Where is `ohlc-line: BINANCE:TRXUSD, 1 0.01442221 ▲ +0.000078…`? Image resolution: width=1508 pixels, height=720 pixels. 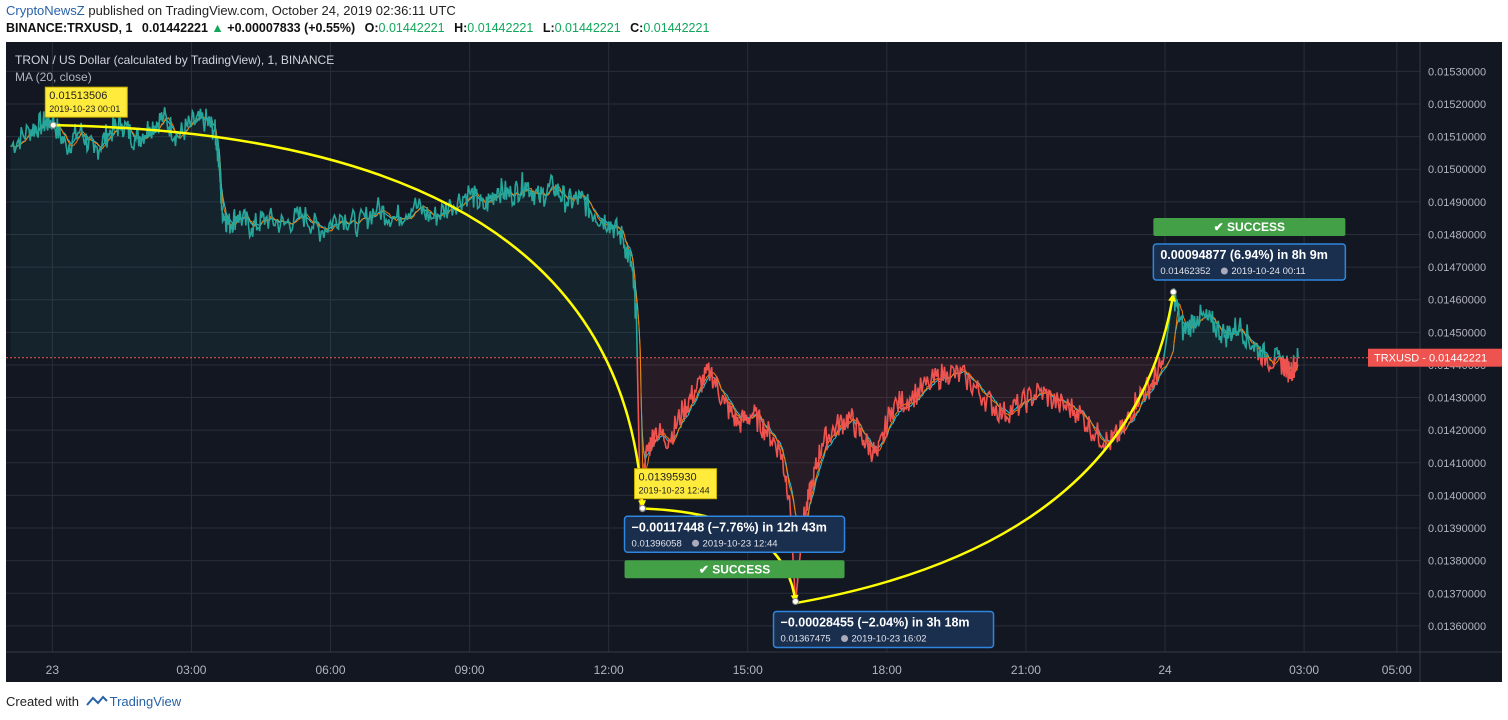
ohlc-line: BINANCE:TRXUSD, 1 0.01442221 ▲ +0.000078… is located at coordinates (357, 28).